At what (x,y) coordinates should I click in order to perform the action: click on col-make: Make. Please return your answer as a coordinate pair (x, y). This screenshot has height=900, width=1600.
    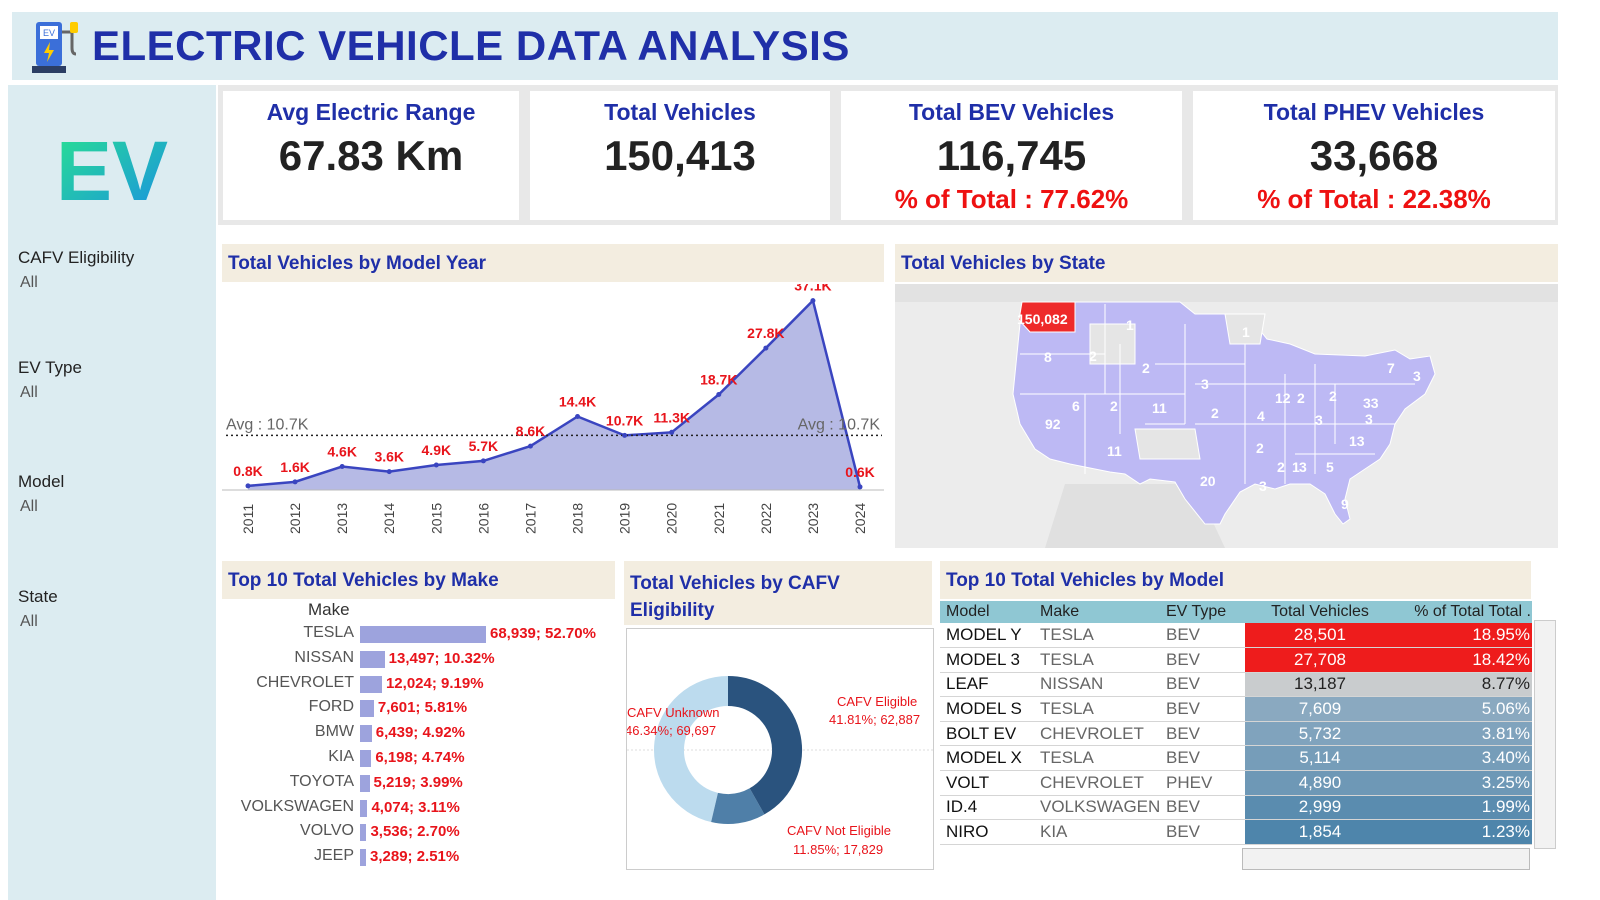
    Looking at the image, I should click on (1060, 611).